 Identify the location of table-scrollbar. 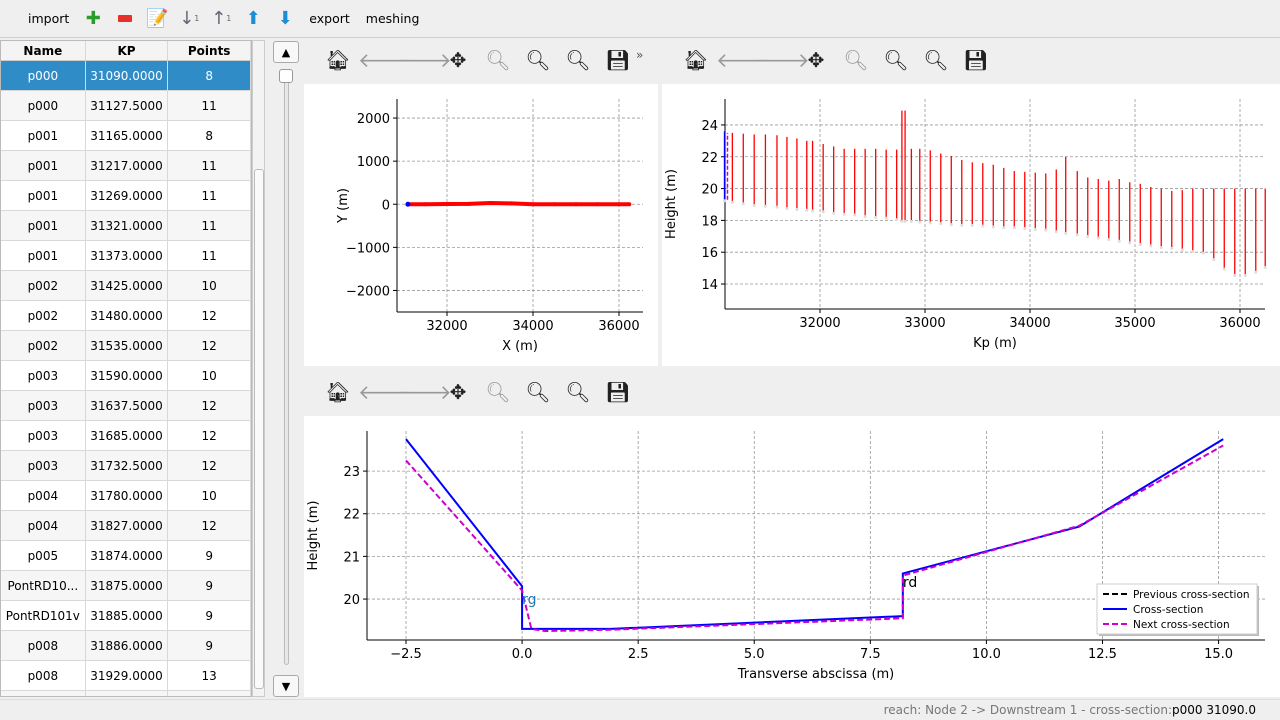
(258, 368).